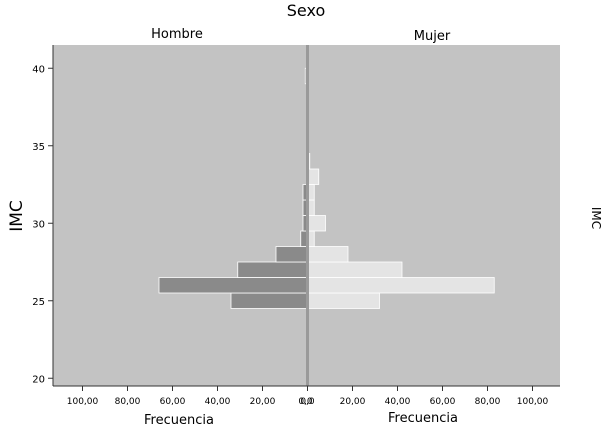 The image size is (612, 426). I want to click on x-tick-label-right-1: 20,00, so click(353, 402).